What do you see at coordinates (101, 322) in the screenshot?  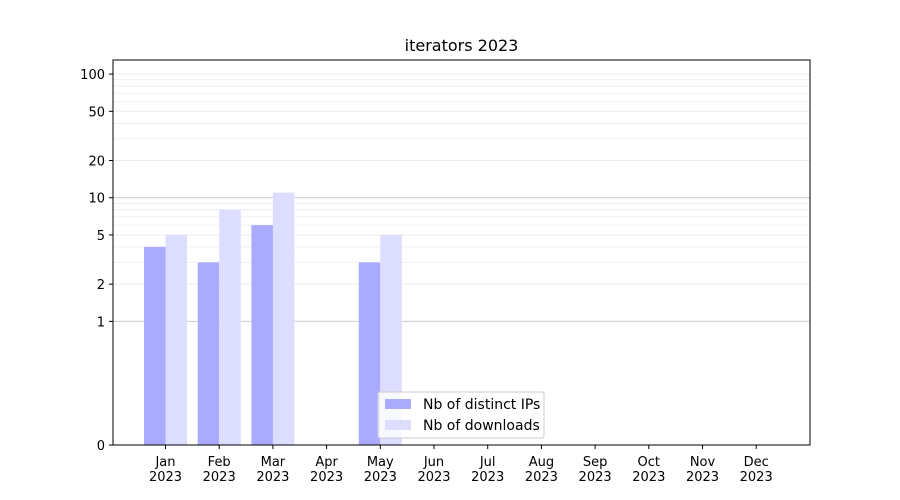 I see `y-tick-label: 1` at bounding box center [101, 322].